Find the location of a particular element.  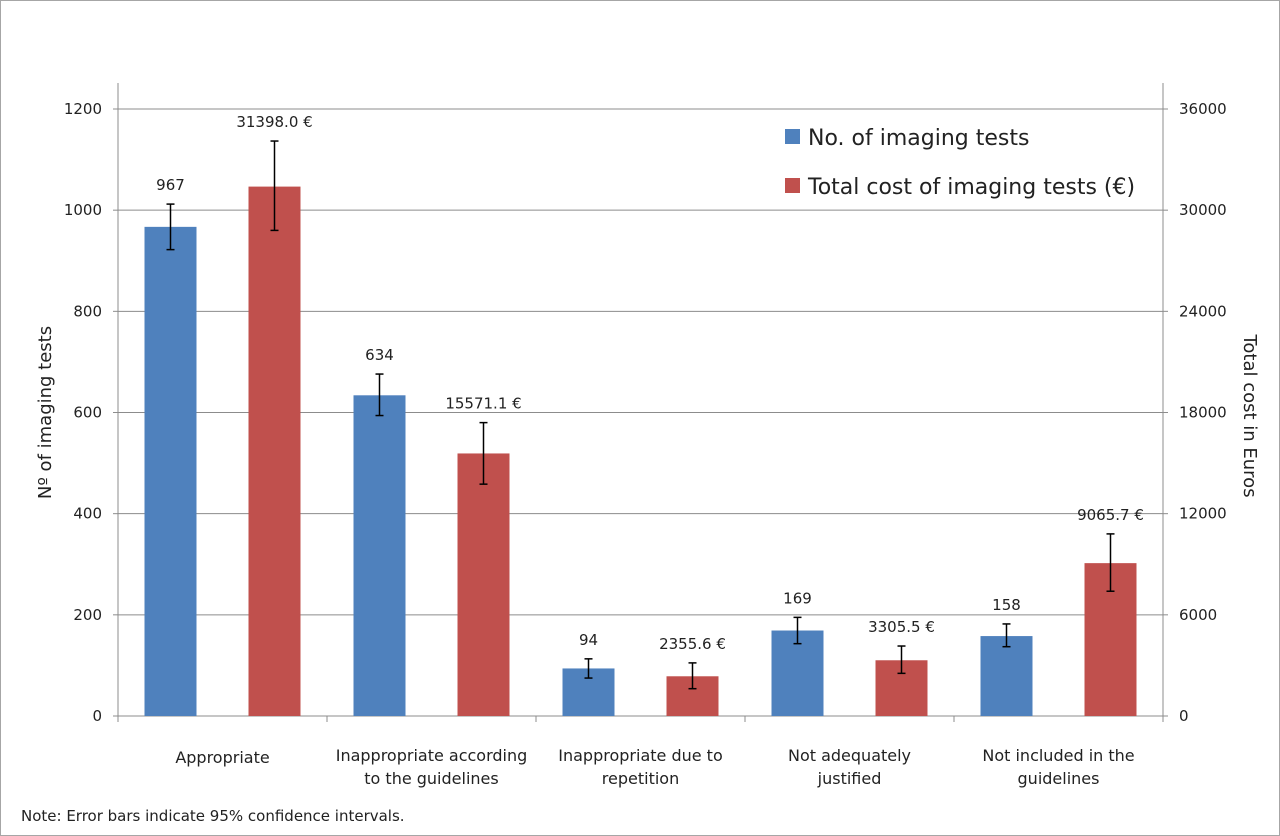

right-tick-label: 36000 is located at coordinates (1203, 109).